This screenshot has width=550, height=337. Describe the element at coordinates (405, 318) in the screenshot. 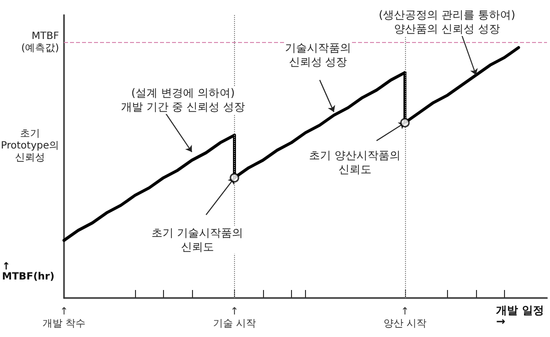

I see `x-tick-label: ↑ 양산 시작` at that location.